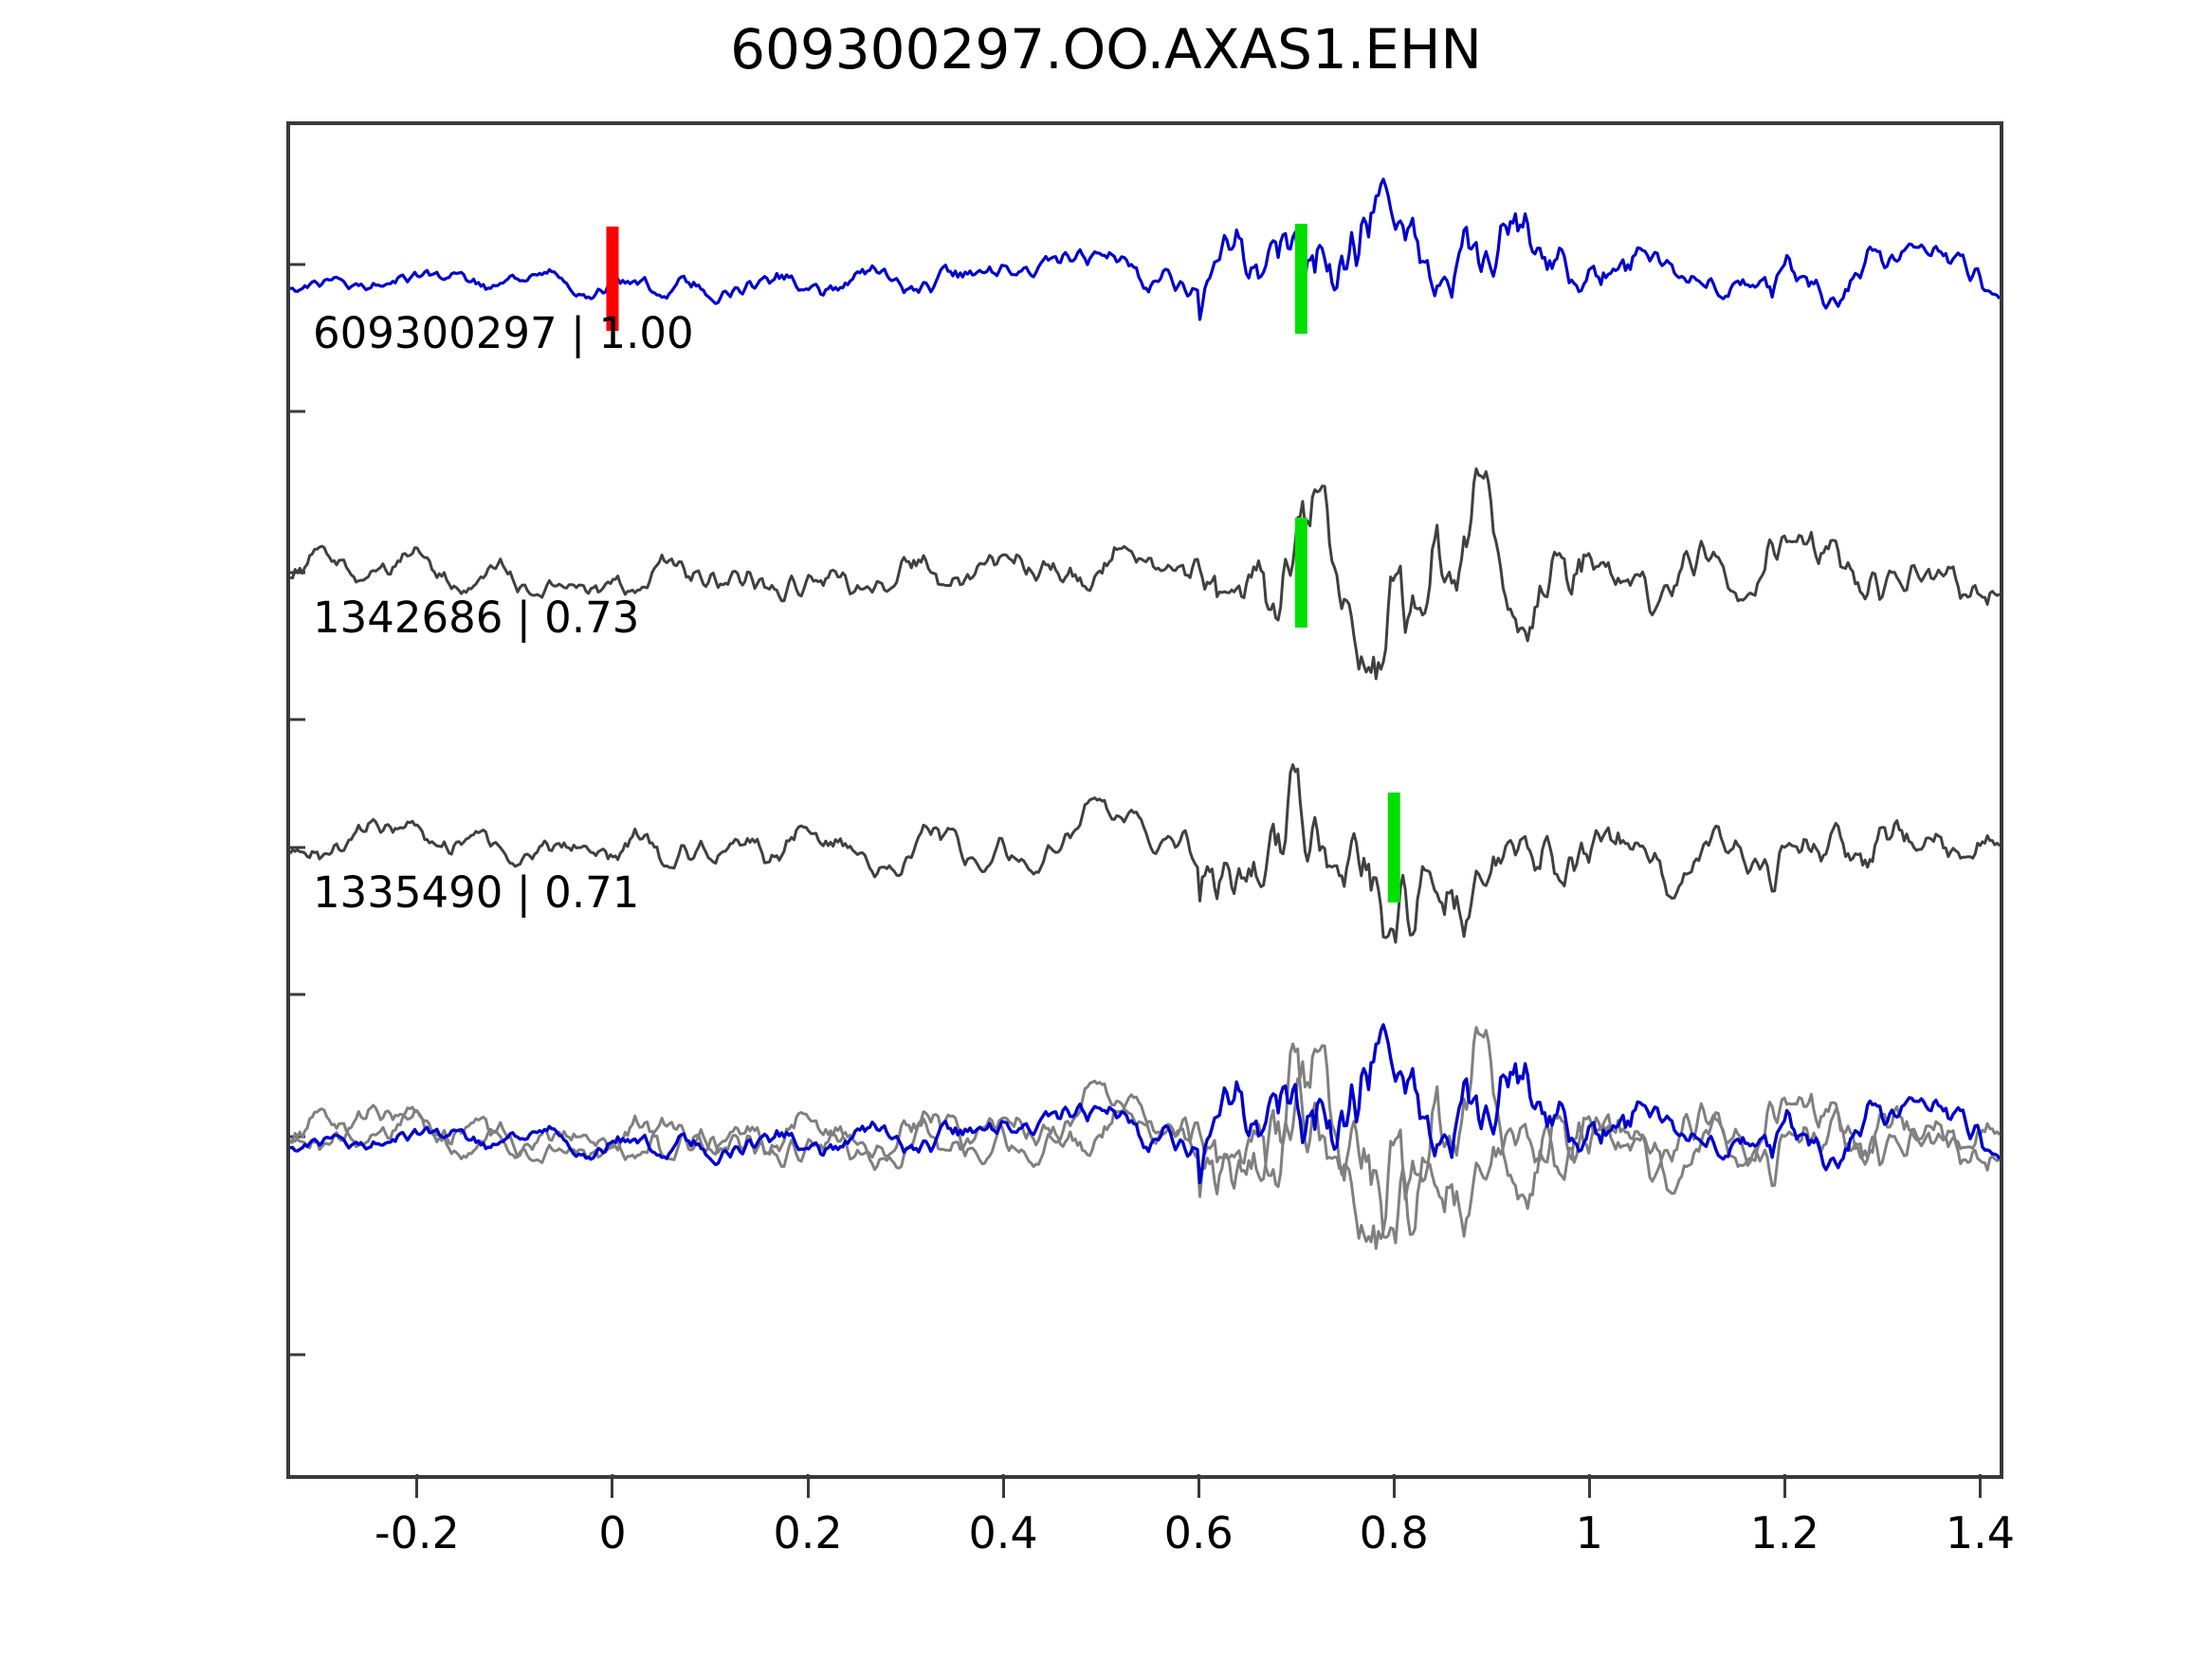 The height and width of the screenshot is (1659, 2212). I want to click on x-axis-tick-label: 0, so click(612, 1533).